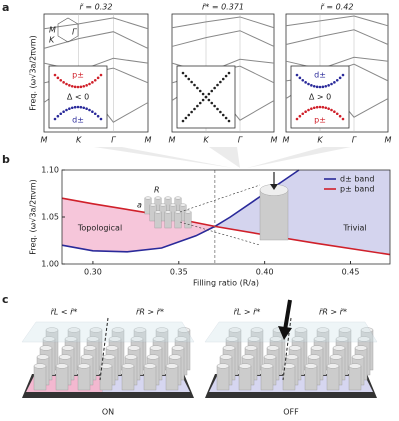  Describe the element at coordinates (113, 140) in the screenshot. I see `x-tick-label: Γ` at that location.